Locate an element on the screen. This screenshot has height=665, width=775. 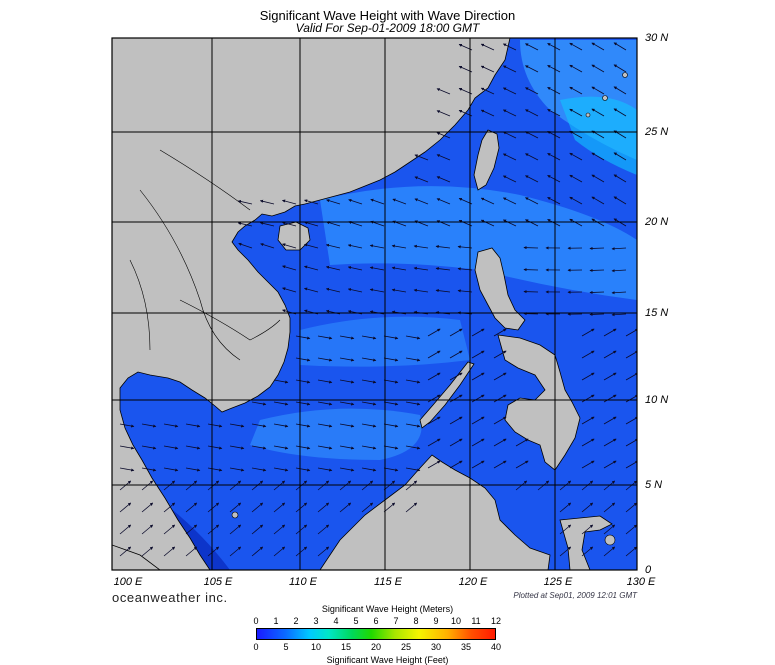
land-island is located at coordinates (625, 75).